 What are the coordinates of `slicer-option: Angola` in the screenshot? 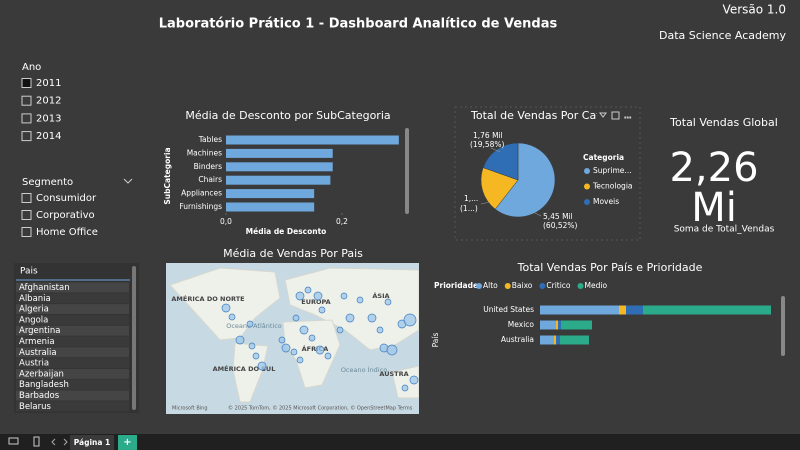 It's located at (33, 320).